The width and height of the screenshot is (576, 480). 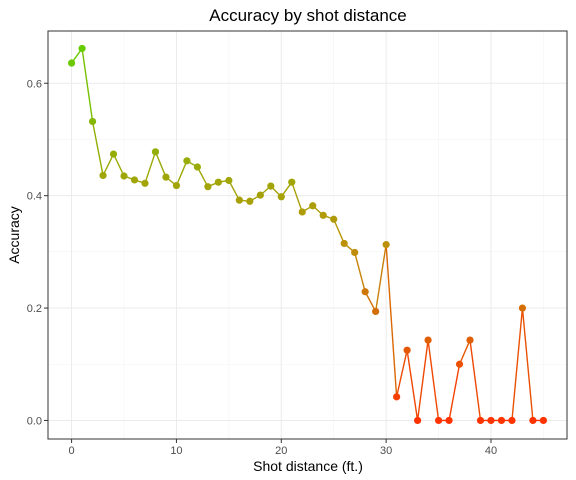 I want to click on x-axis: 0 10 20 30 40, so click(x=283, y=448).